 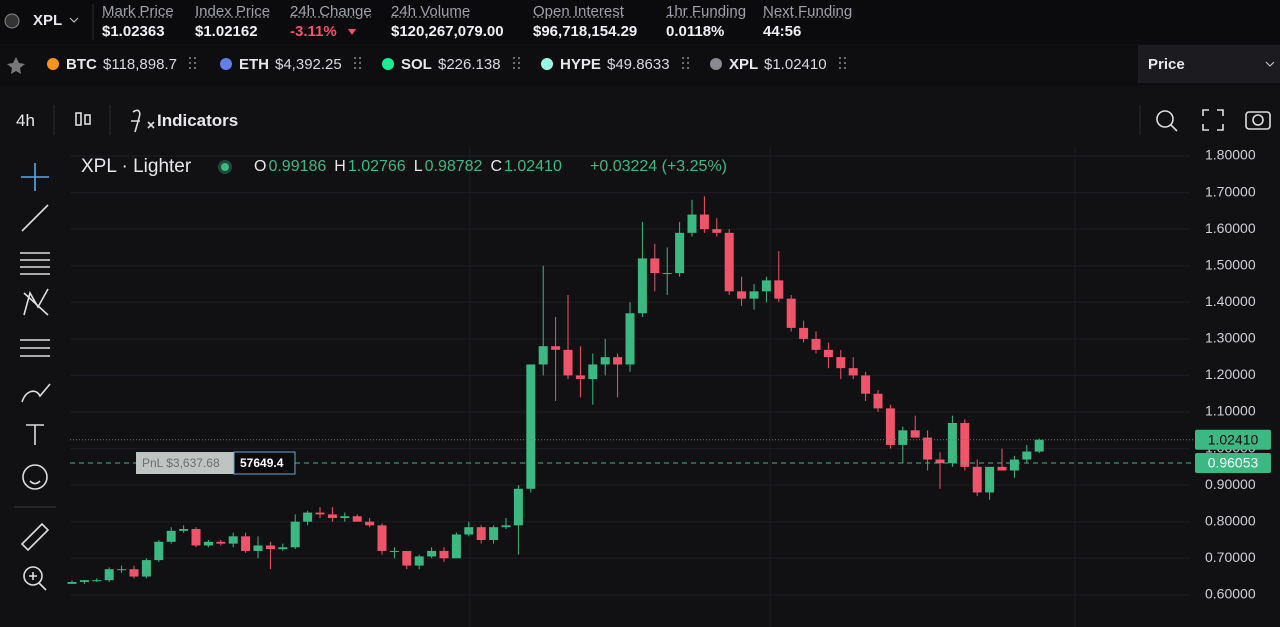 What do you see at coordinates (1230, 301) in the screenshot?
I see `y-tick-label: 1.40000` at bounding box center [1230, 301].